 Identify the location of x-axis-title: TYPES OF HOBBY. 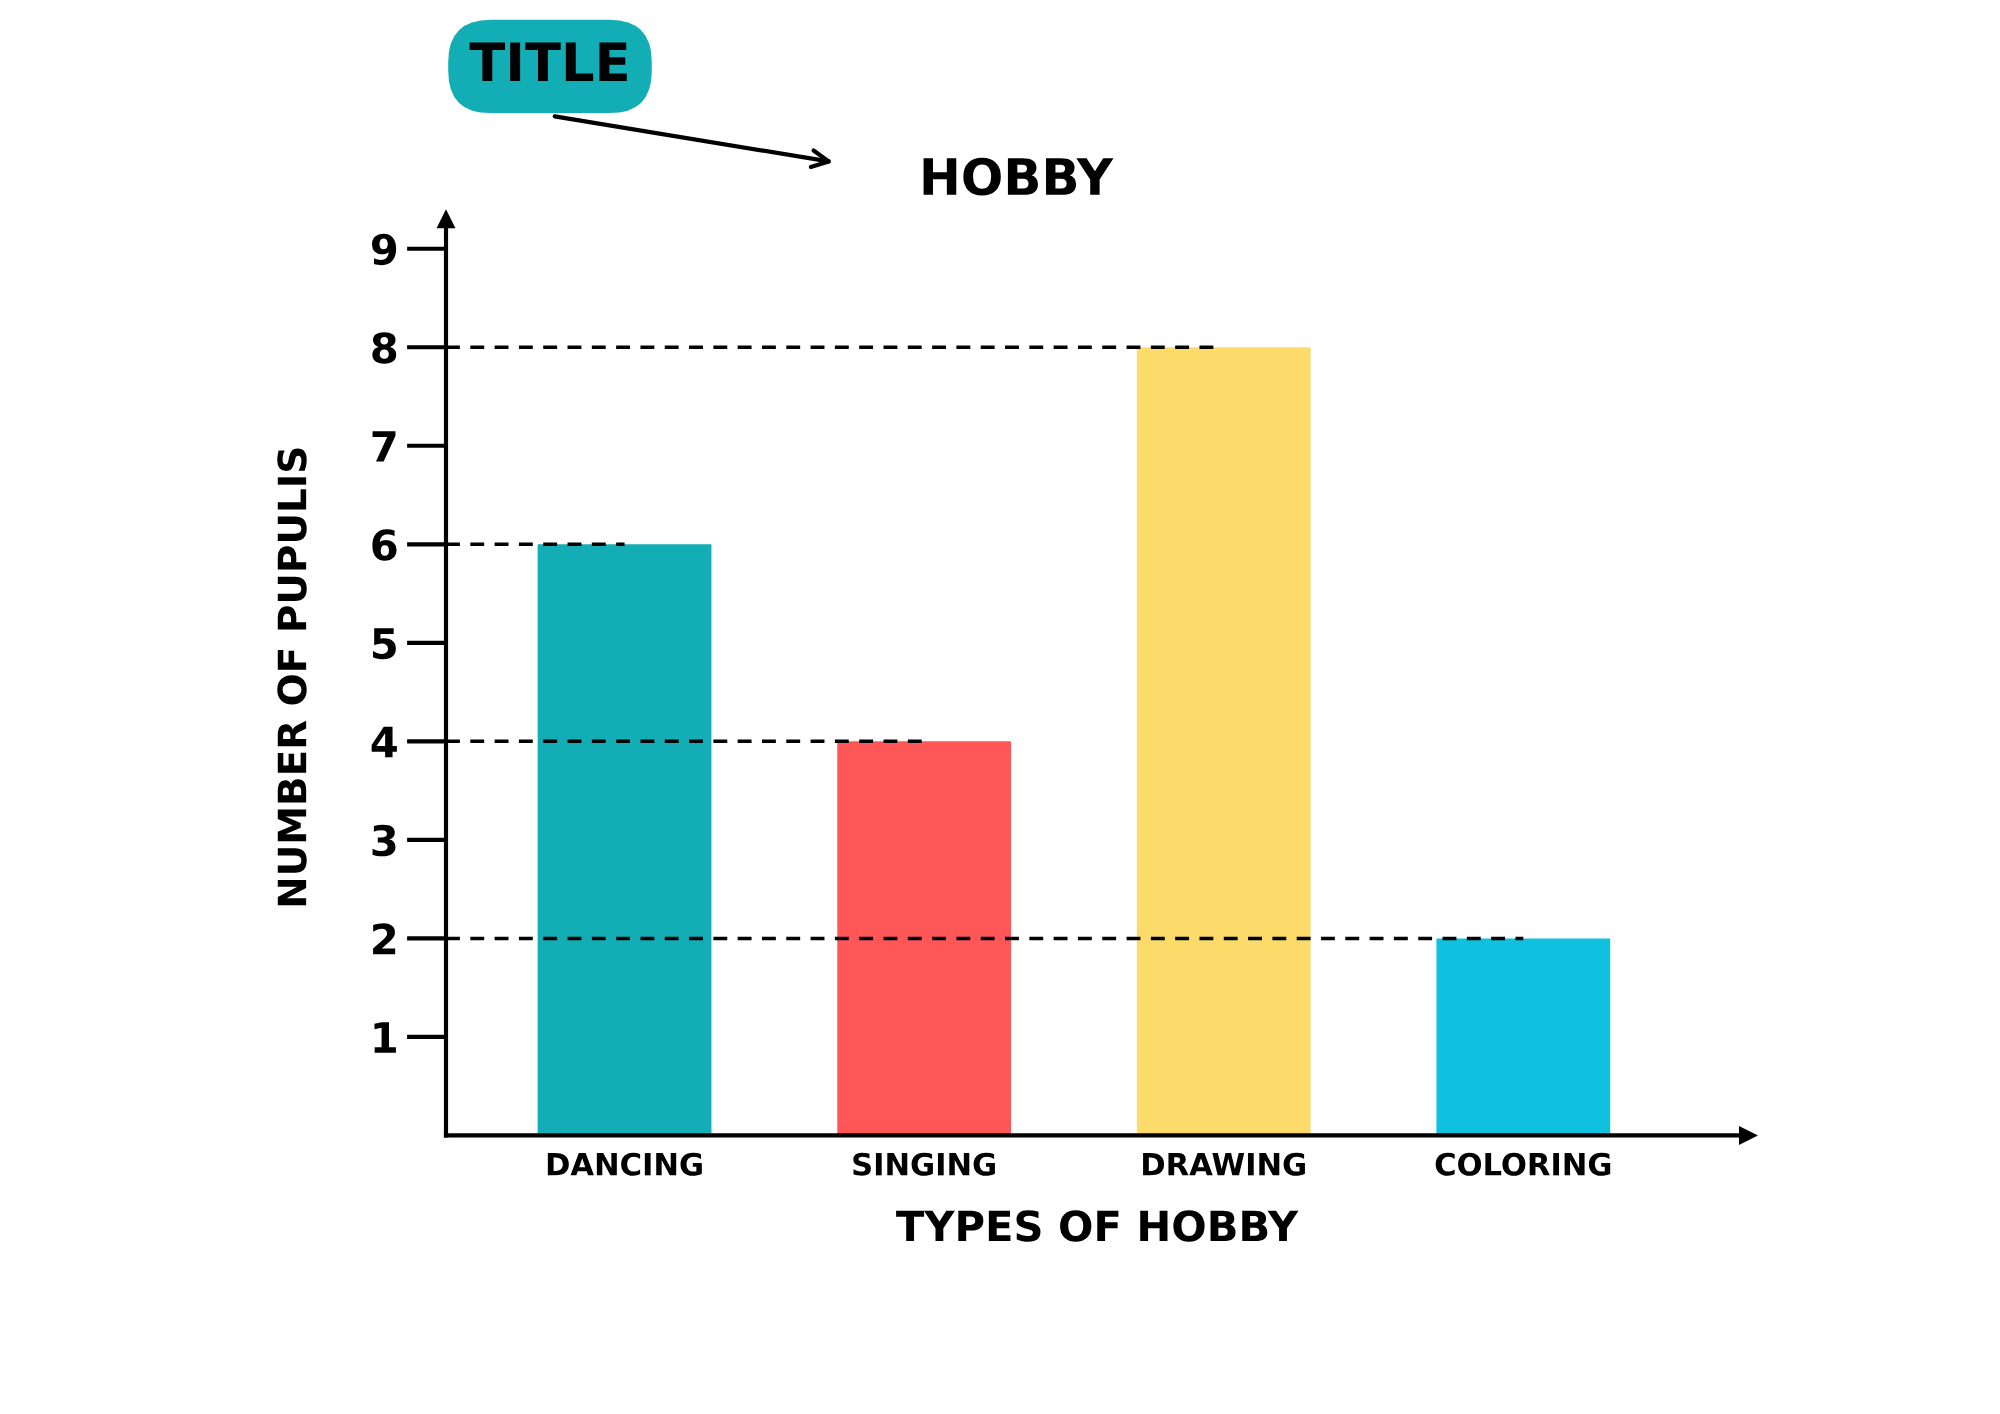
(1097, 1226).